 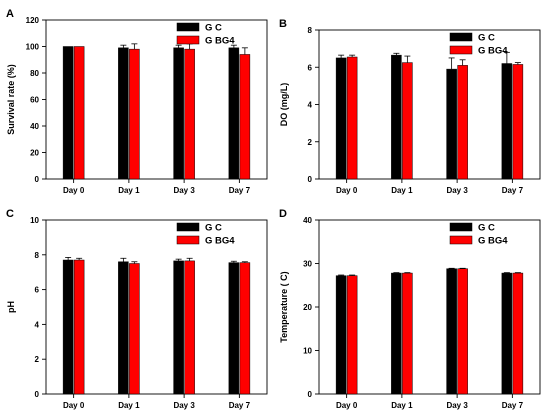 What do you see at coordinates (37, 324) in the screenshot?
I see `chart-c-ytick-label: 4` at bounding box center [37, 324].